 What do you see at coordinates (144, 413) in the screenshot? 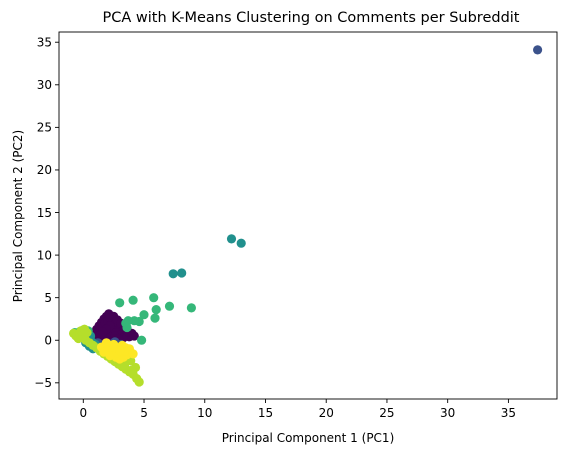
I see `x-tick-label: 5` at bounding box center [144, 413].